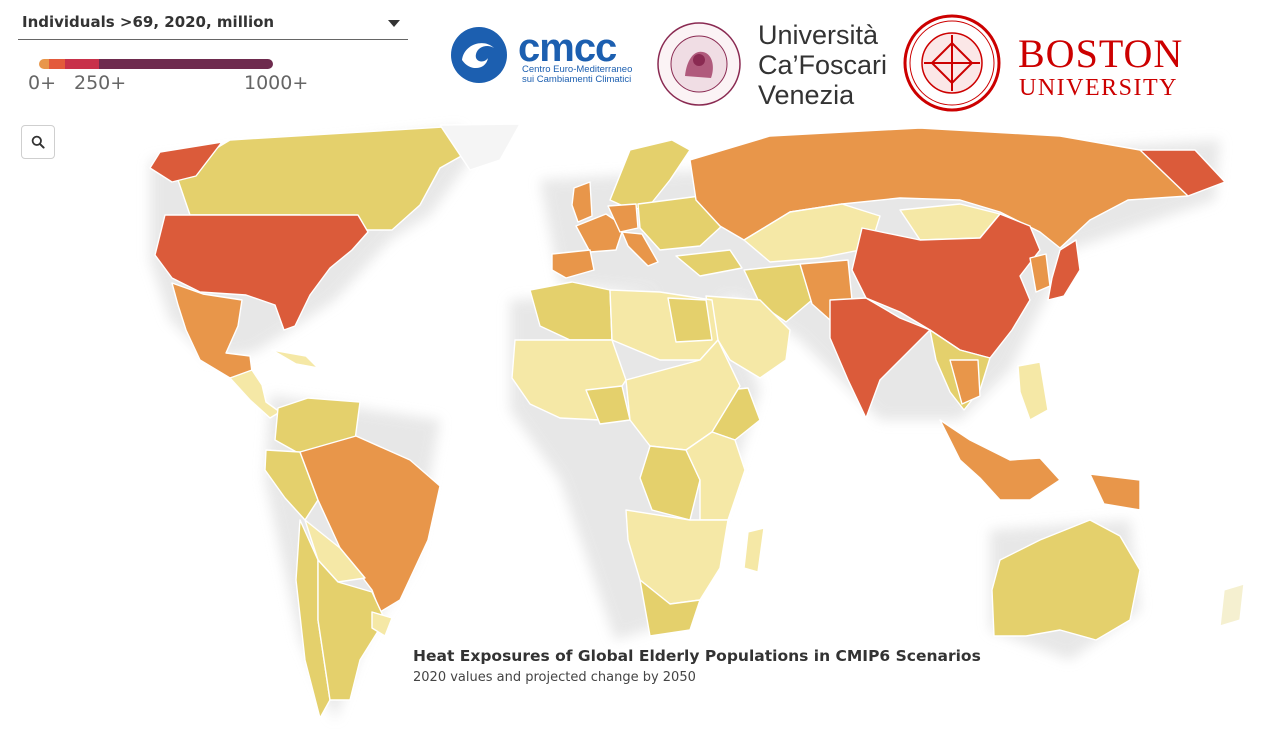 The image size is (1280, 732). I want to click on map-country-italy, so click(640, 249).